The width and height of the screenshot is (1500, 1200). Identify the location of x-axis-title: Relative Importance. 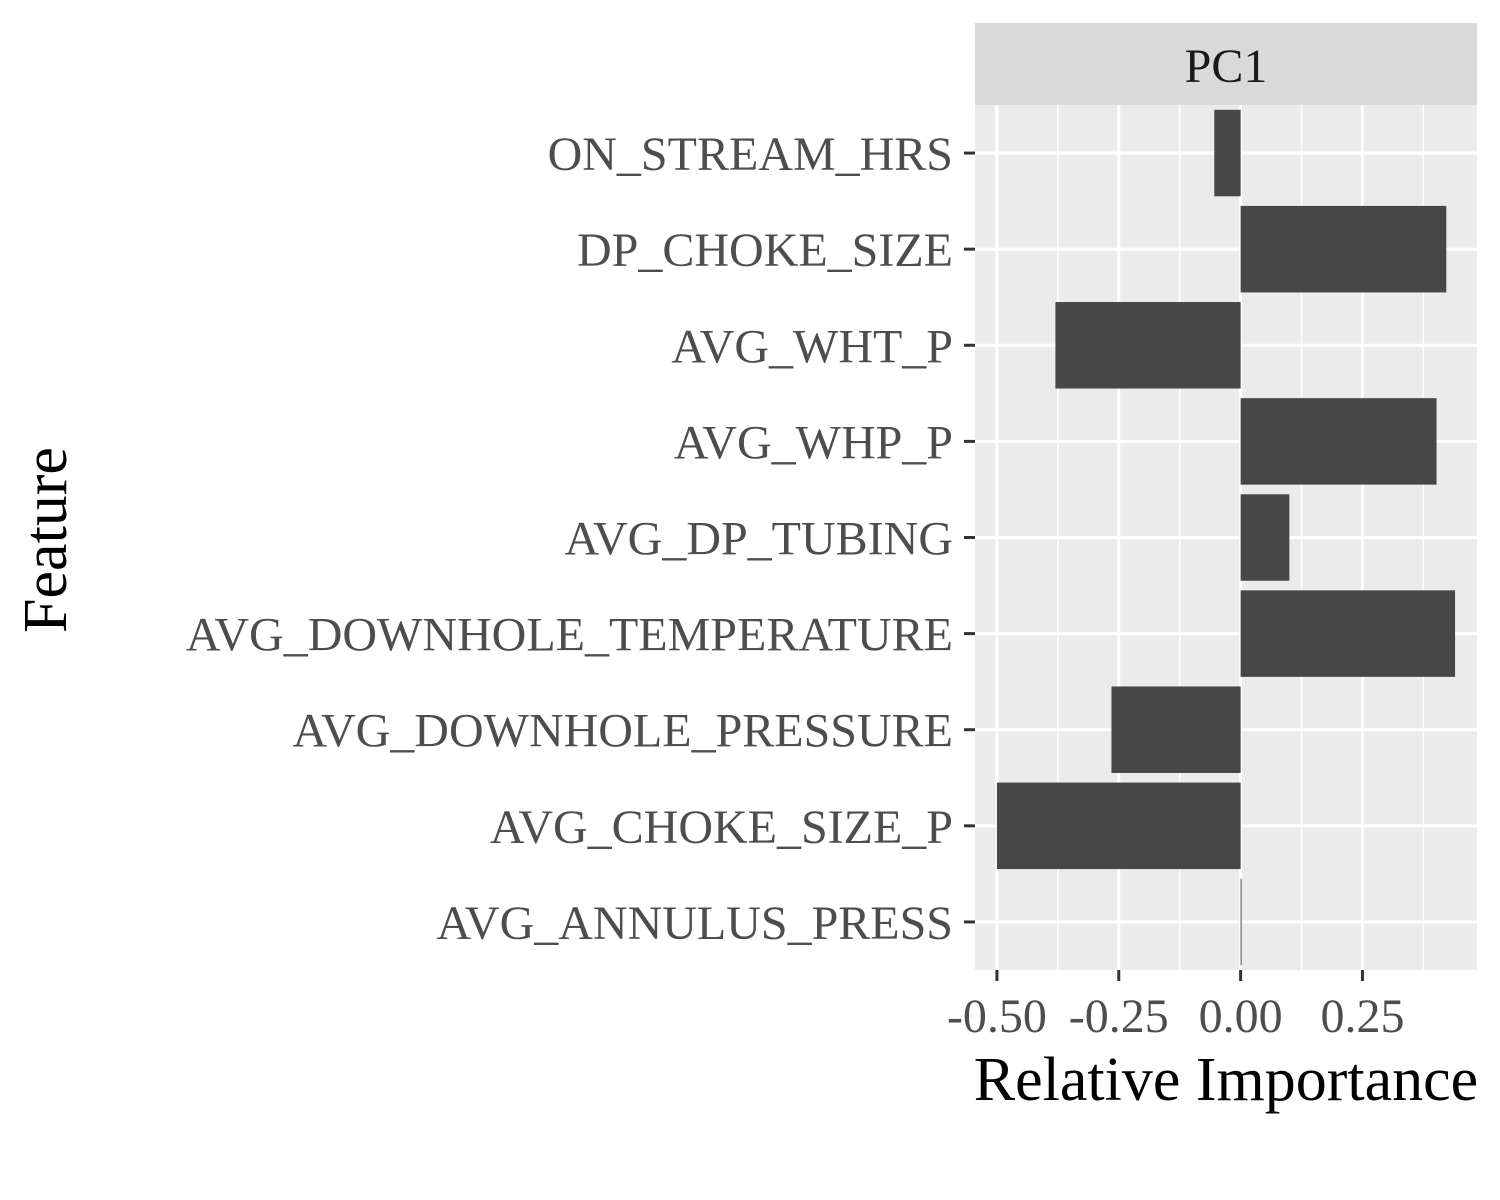
(1226, 1080).